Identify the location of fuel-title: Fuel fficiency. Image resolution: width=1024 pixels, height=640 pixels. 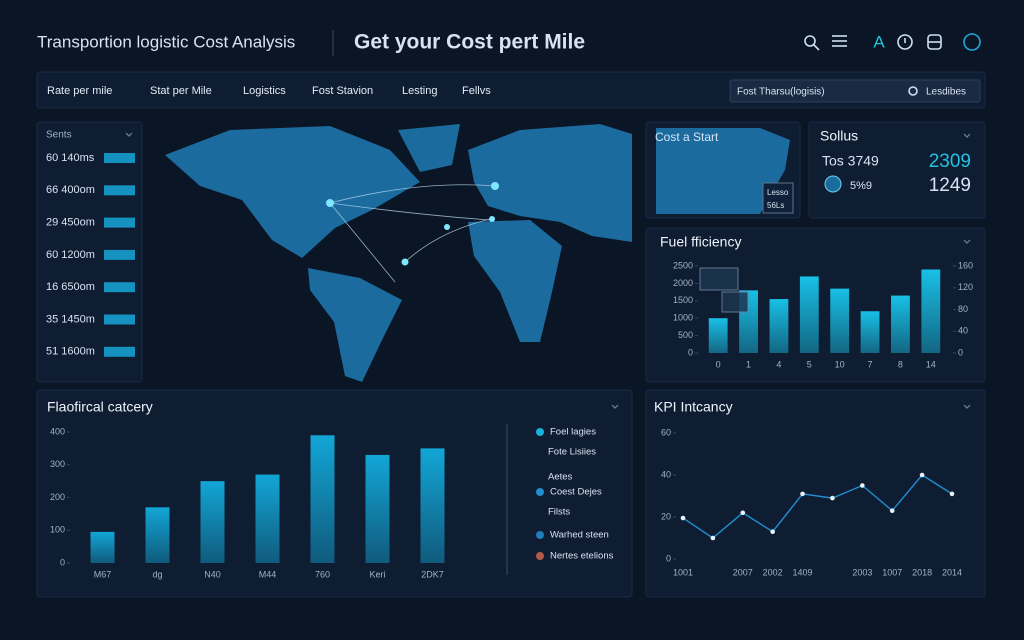
(700, 242).